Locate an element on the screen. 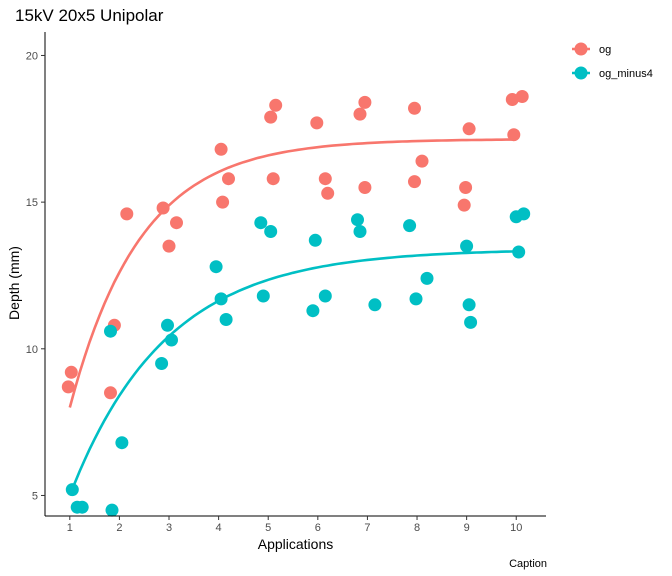  x-tick-label: 2 is located at coordinates (119, 528).